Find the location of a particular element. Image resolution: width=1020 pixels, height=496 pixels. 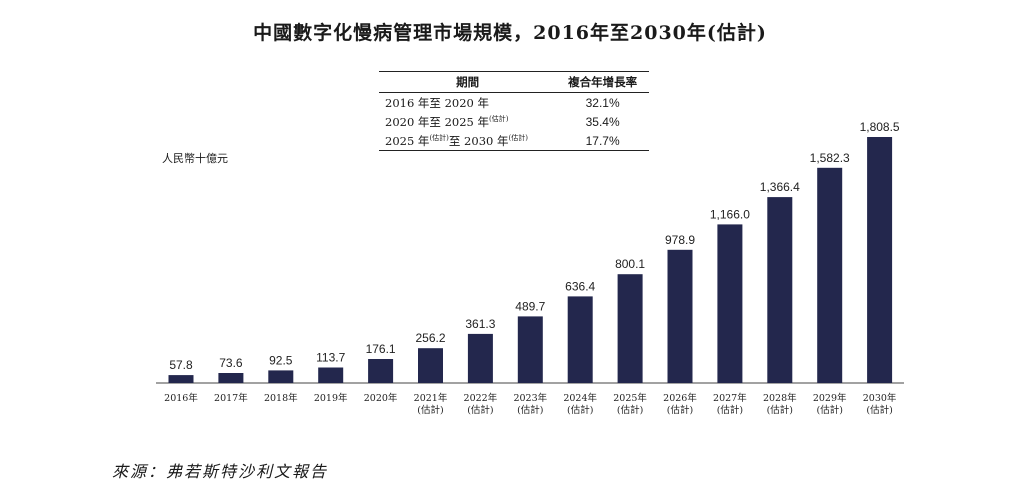

data-label: 256.2 is located at coordinates (430, 338).